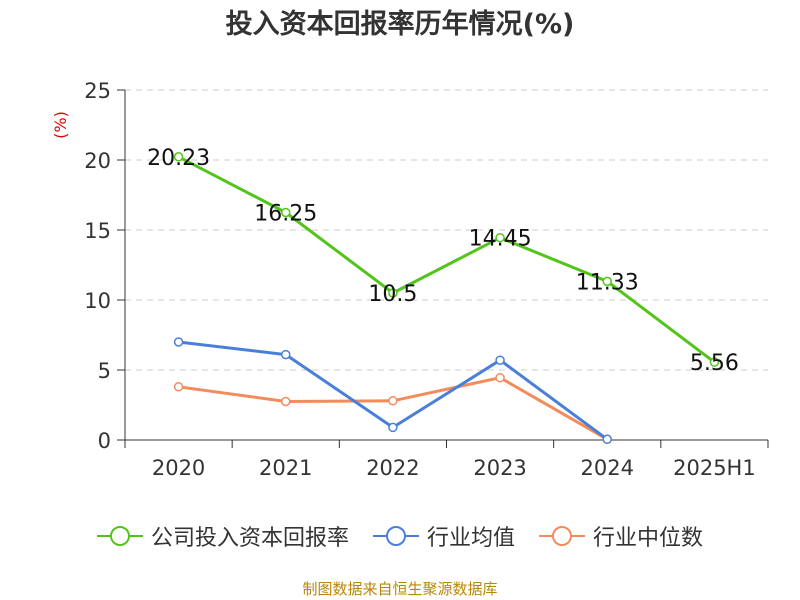 Image resolution: width=800 pixels, height=600 pixels. Describe the element at coordinates (97, 231) in the screenshot. I see `y-tick-label: 15` at that location.